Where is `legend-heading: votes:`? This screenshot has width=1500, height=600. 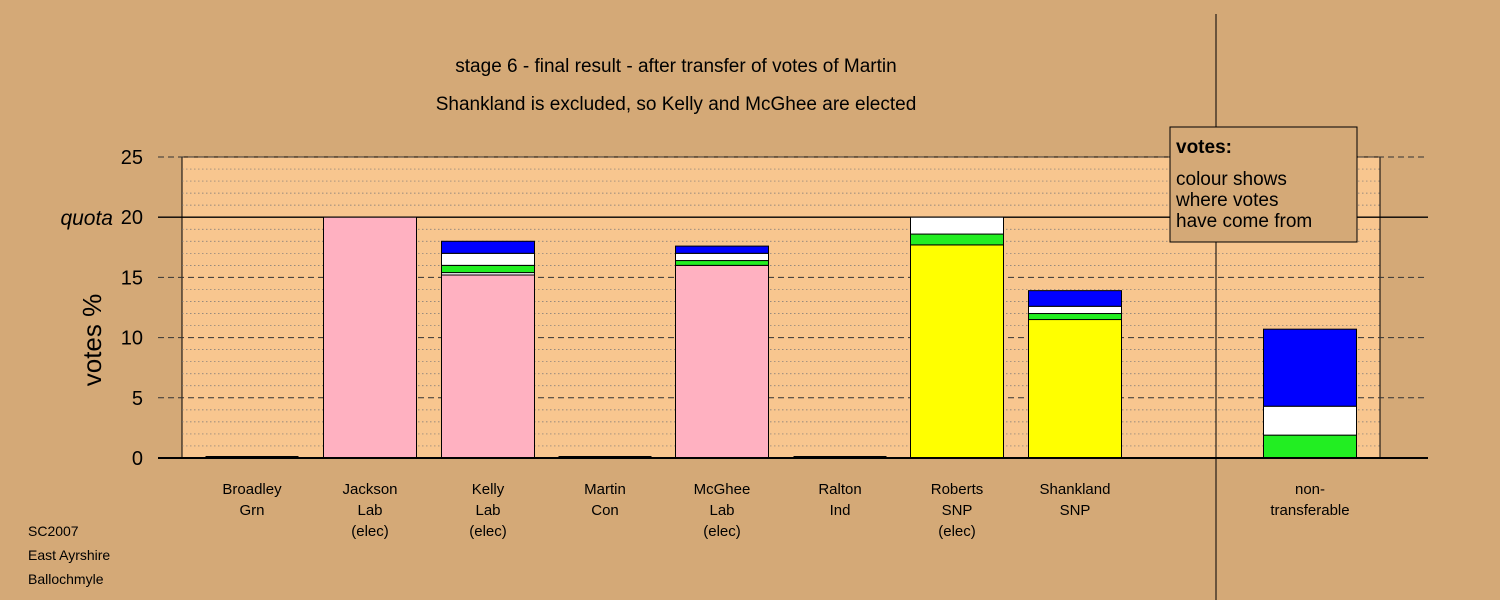
legend-heading: votes: is located at coordinates (1204, 147).